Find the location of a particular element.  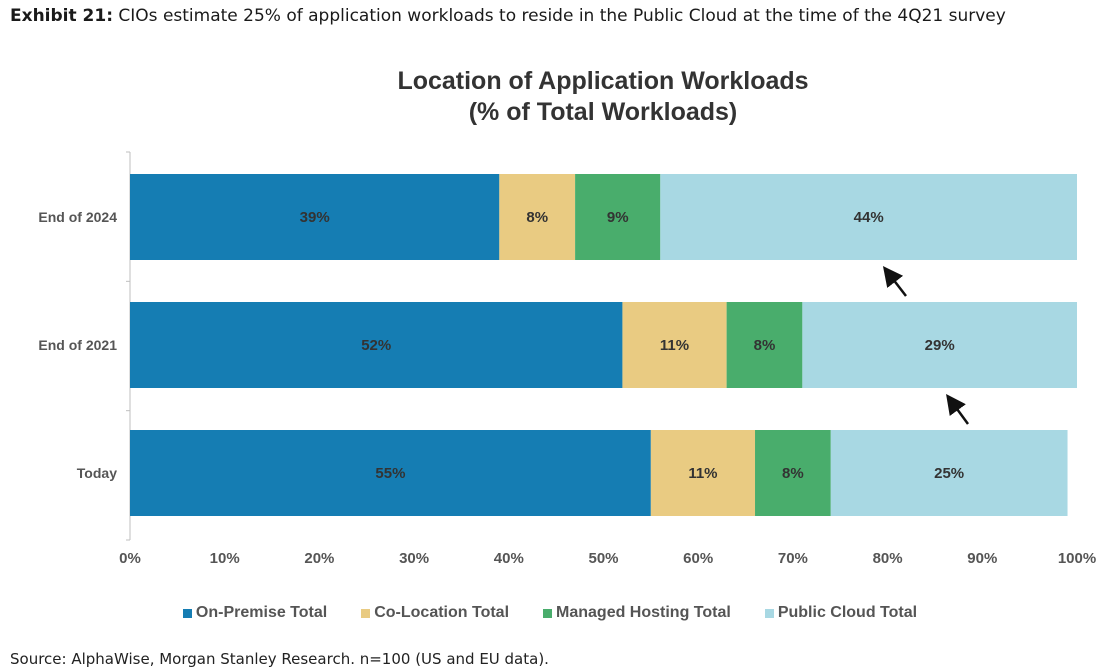

data-label: 9% is located at coordinates (618, 217).